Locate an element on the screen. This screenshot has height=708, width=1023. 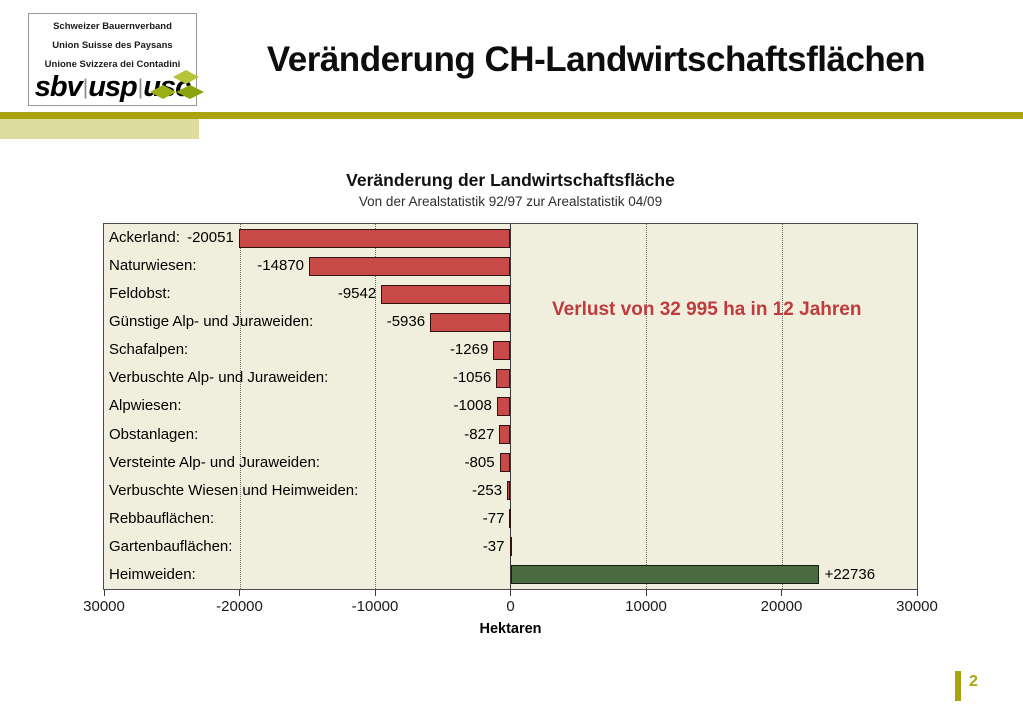
value-label: -9542 is located at coordinates (357, 294).